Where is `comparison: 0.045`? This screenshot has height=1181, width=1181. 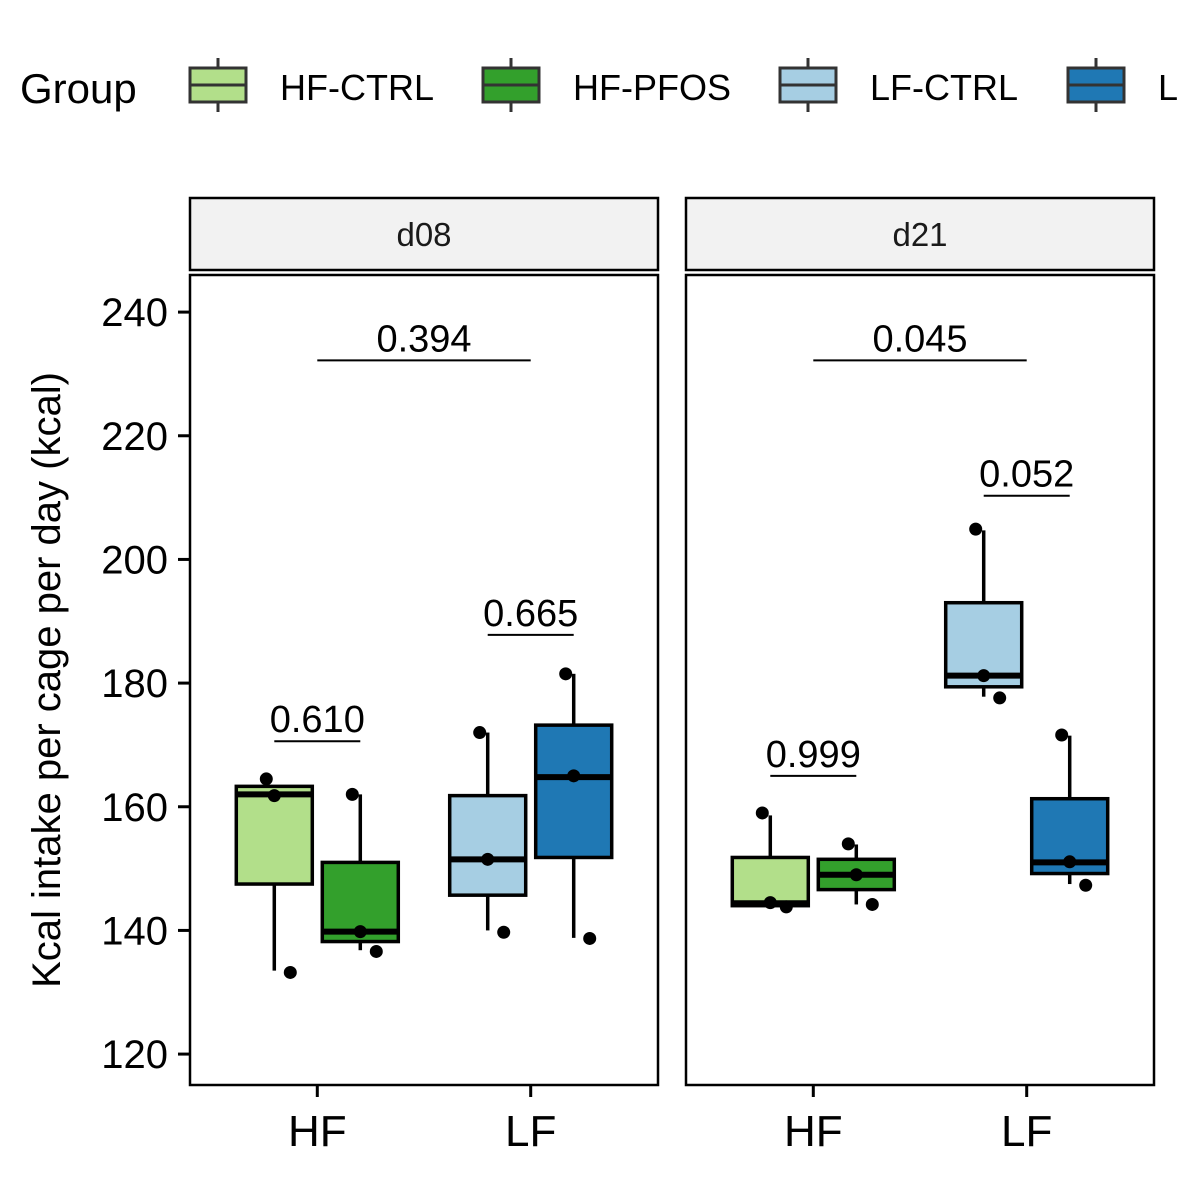 comparison: 0.045 is located at coordinates (920, 340).